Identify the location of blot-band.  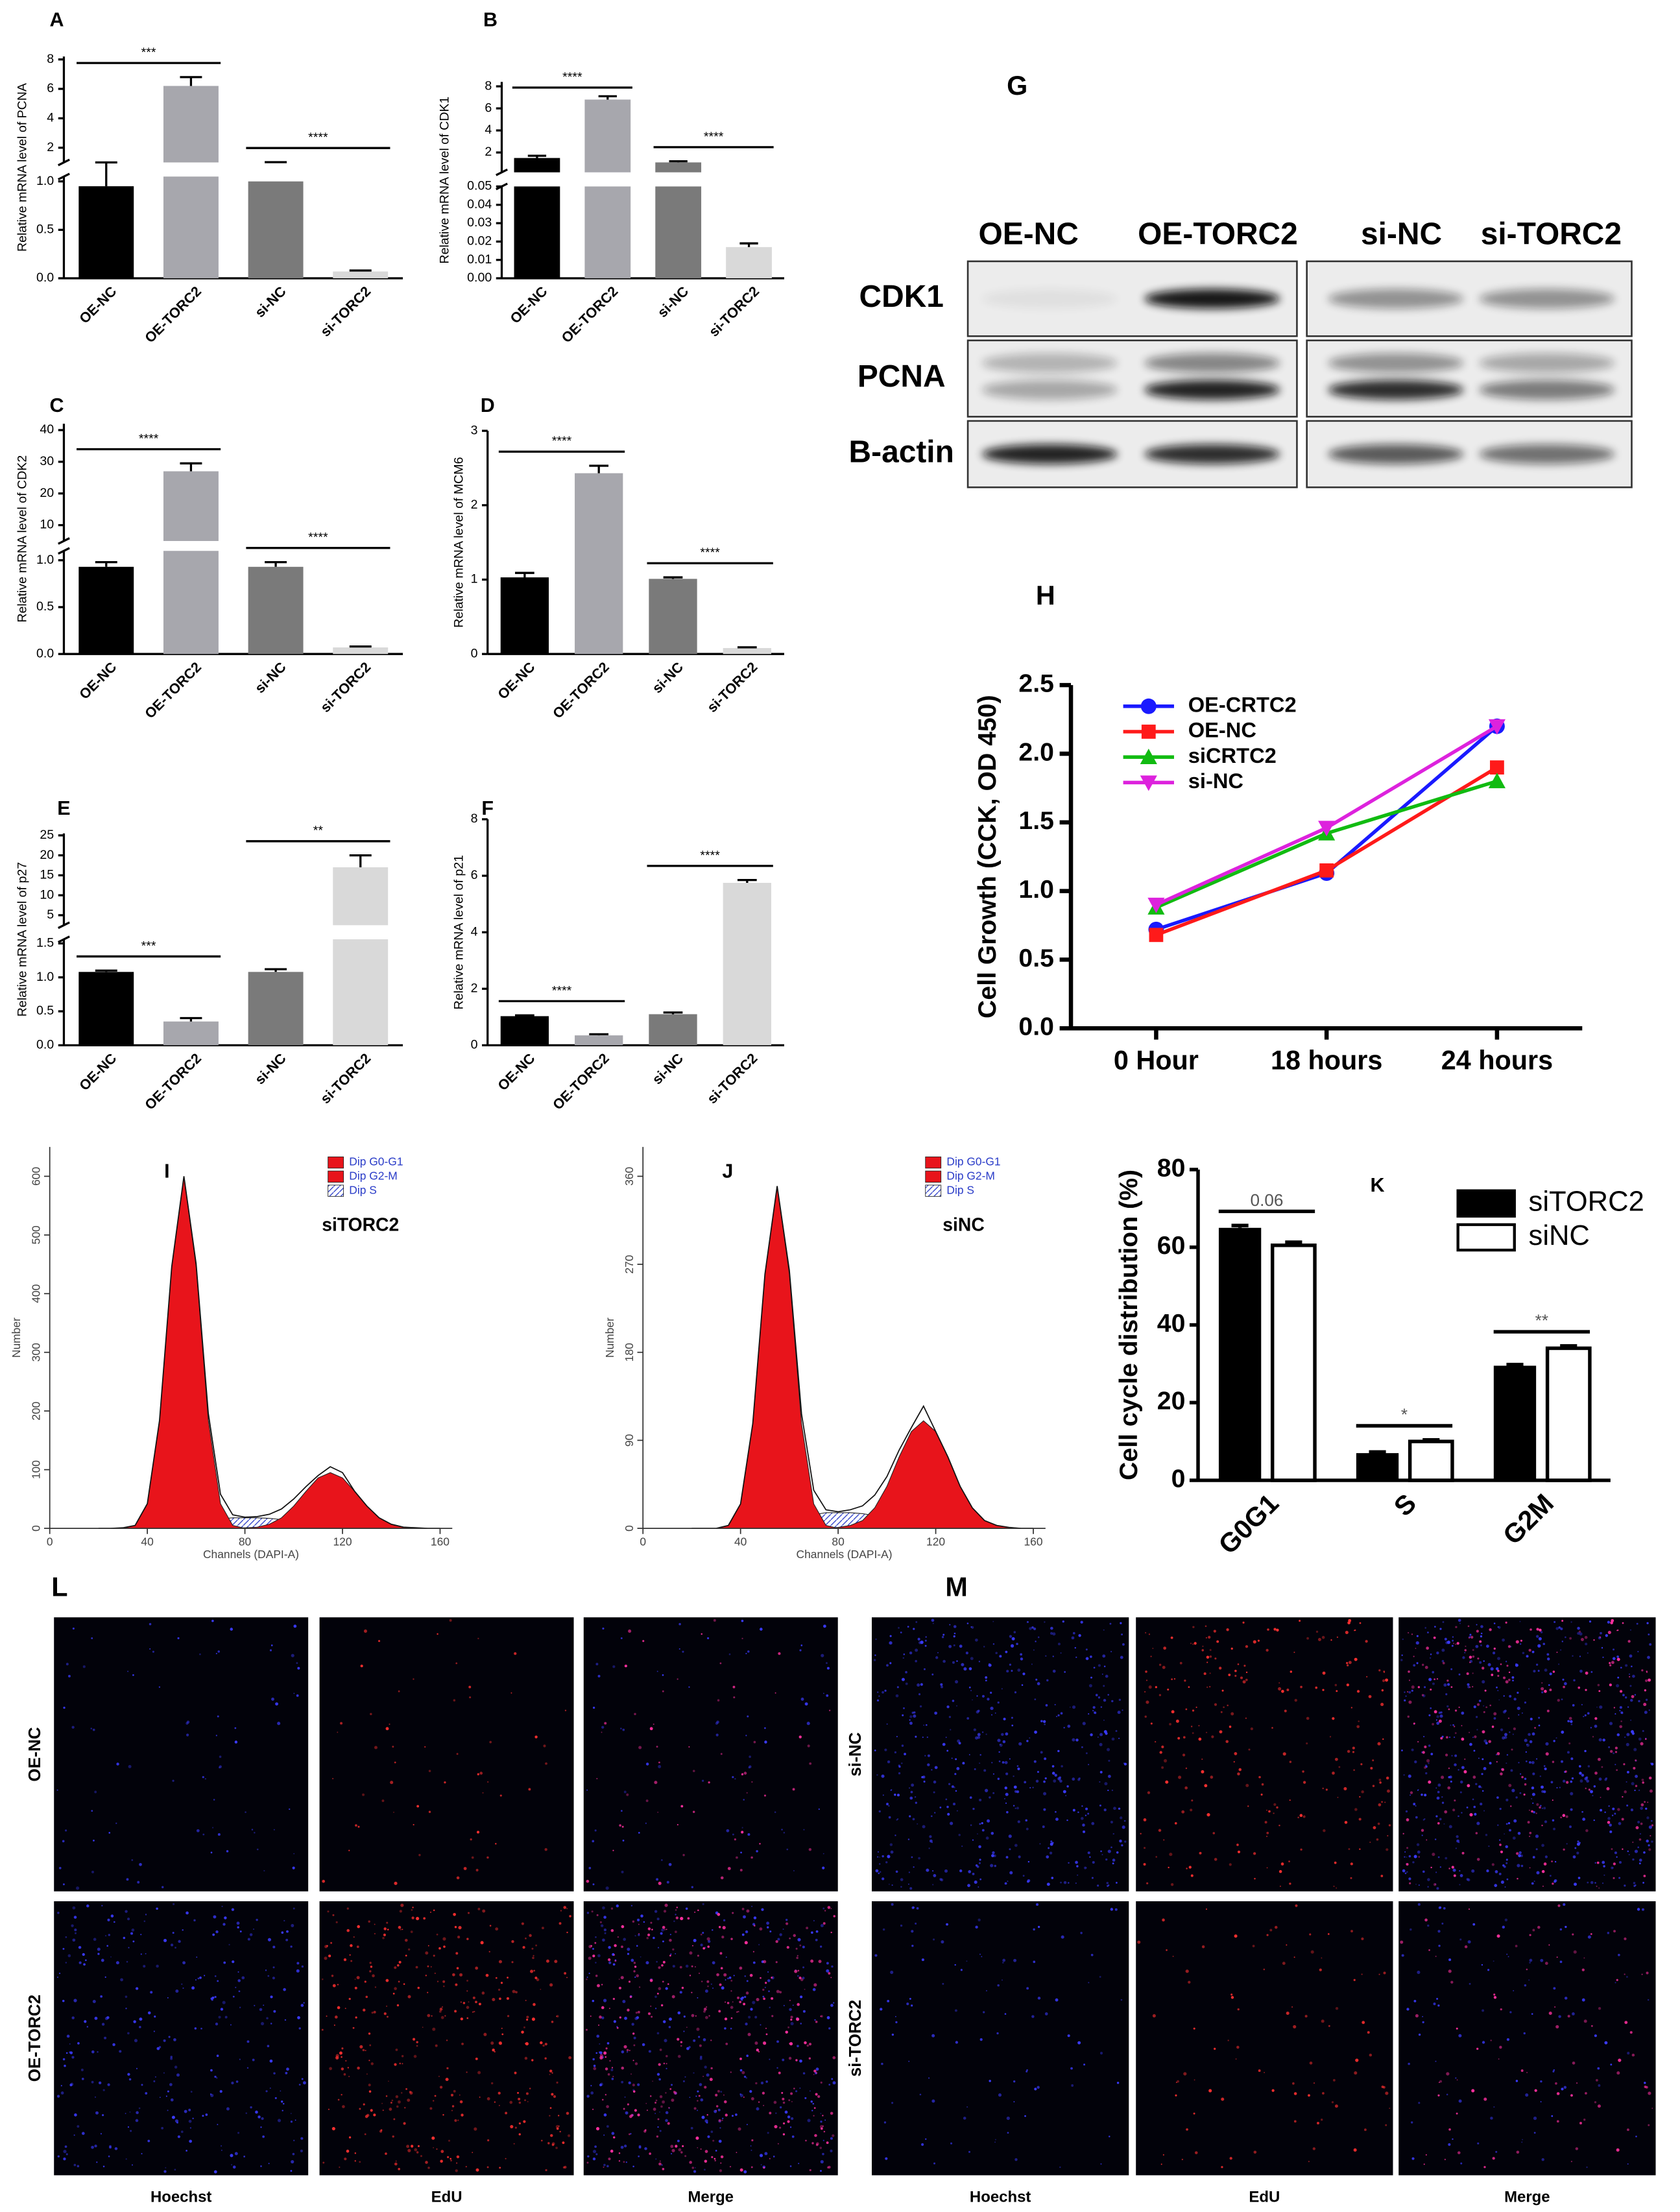
(1396, 299).